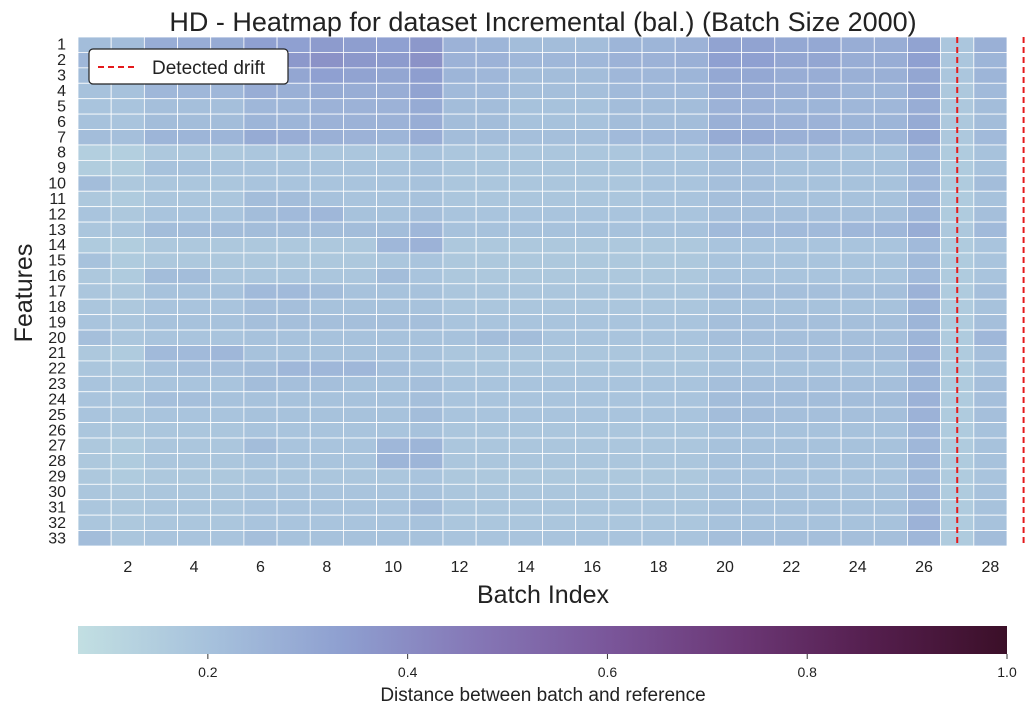 This screenshot has width=1028, height=716. What do you see at coordinates (57, 245) in the screenshot?
I see `y-tick-label: 14` at bounding box center [57, 245].